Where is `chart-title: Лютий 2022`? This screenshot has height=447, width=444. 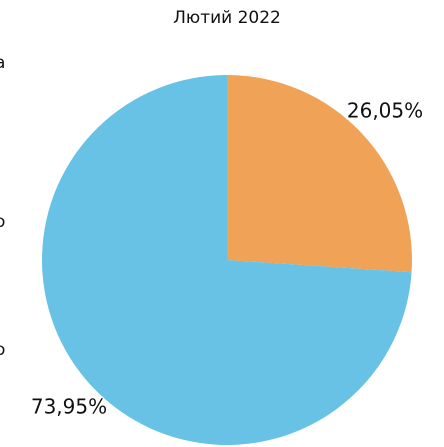 chart-title: Лютий 2022 is located at coordinates (227, 18).